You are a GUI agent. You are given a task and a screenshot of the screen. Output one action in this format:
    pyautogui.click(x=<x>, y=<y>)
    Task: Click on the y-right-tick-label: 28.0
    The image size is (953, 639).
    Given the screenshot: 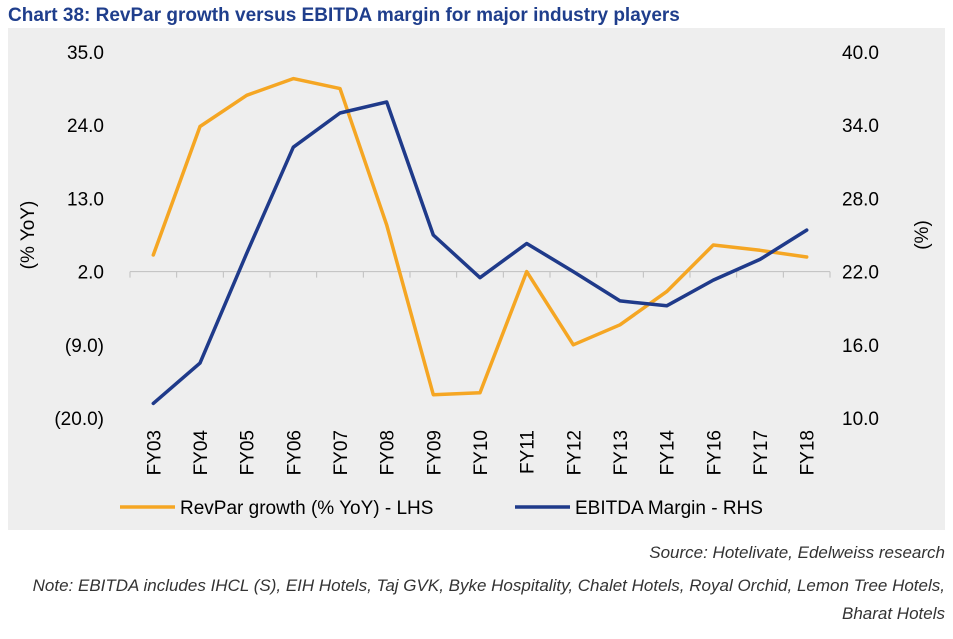 What is the action you would take?
    pyautogui.click(x=860, y=199)
    